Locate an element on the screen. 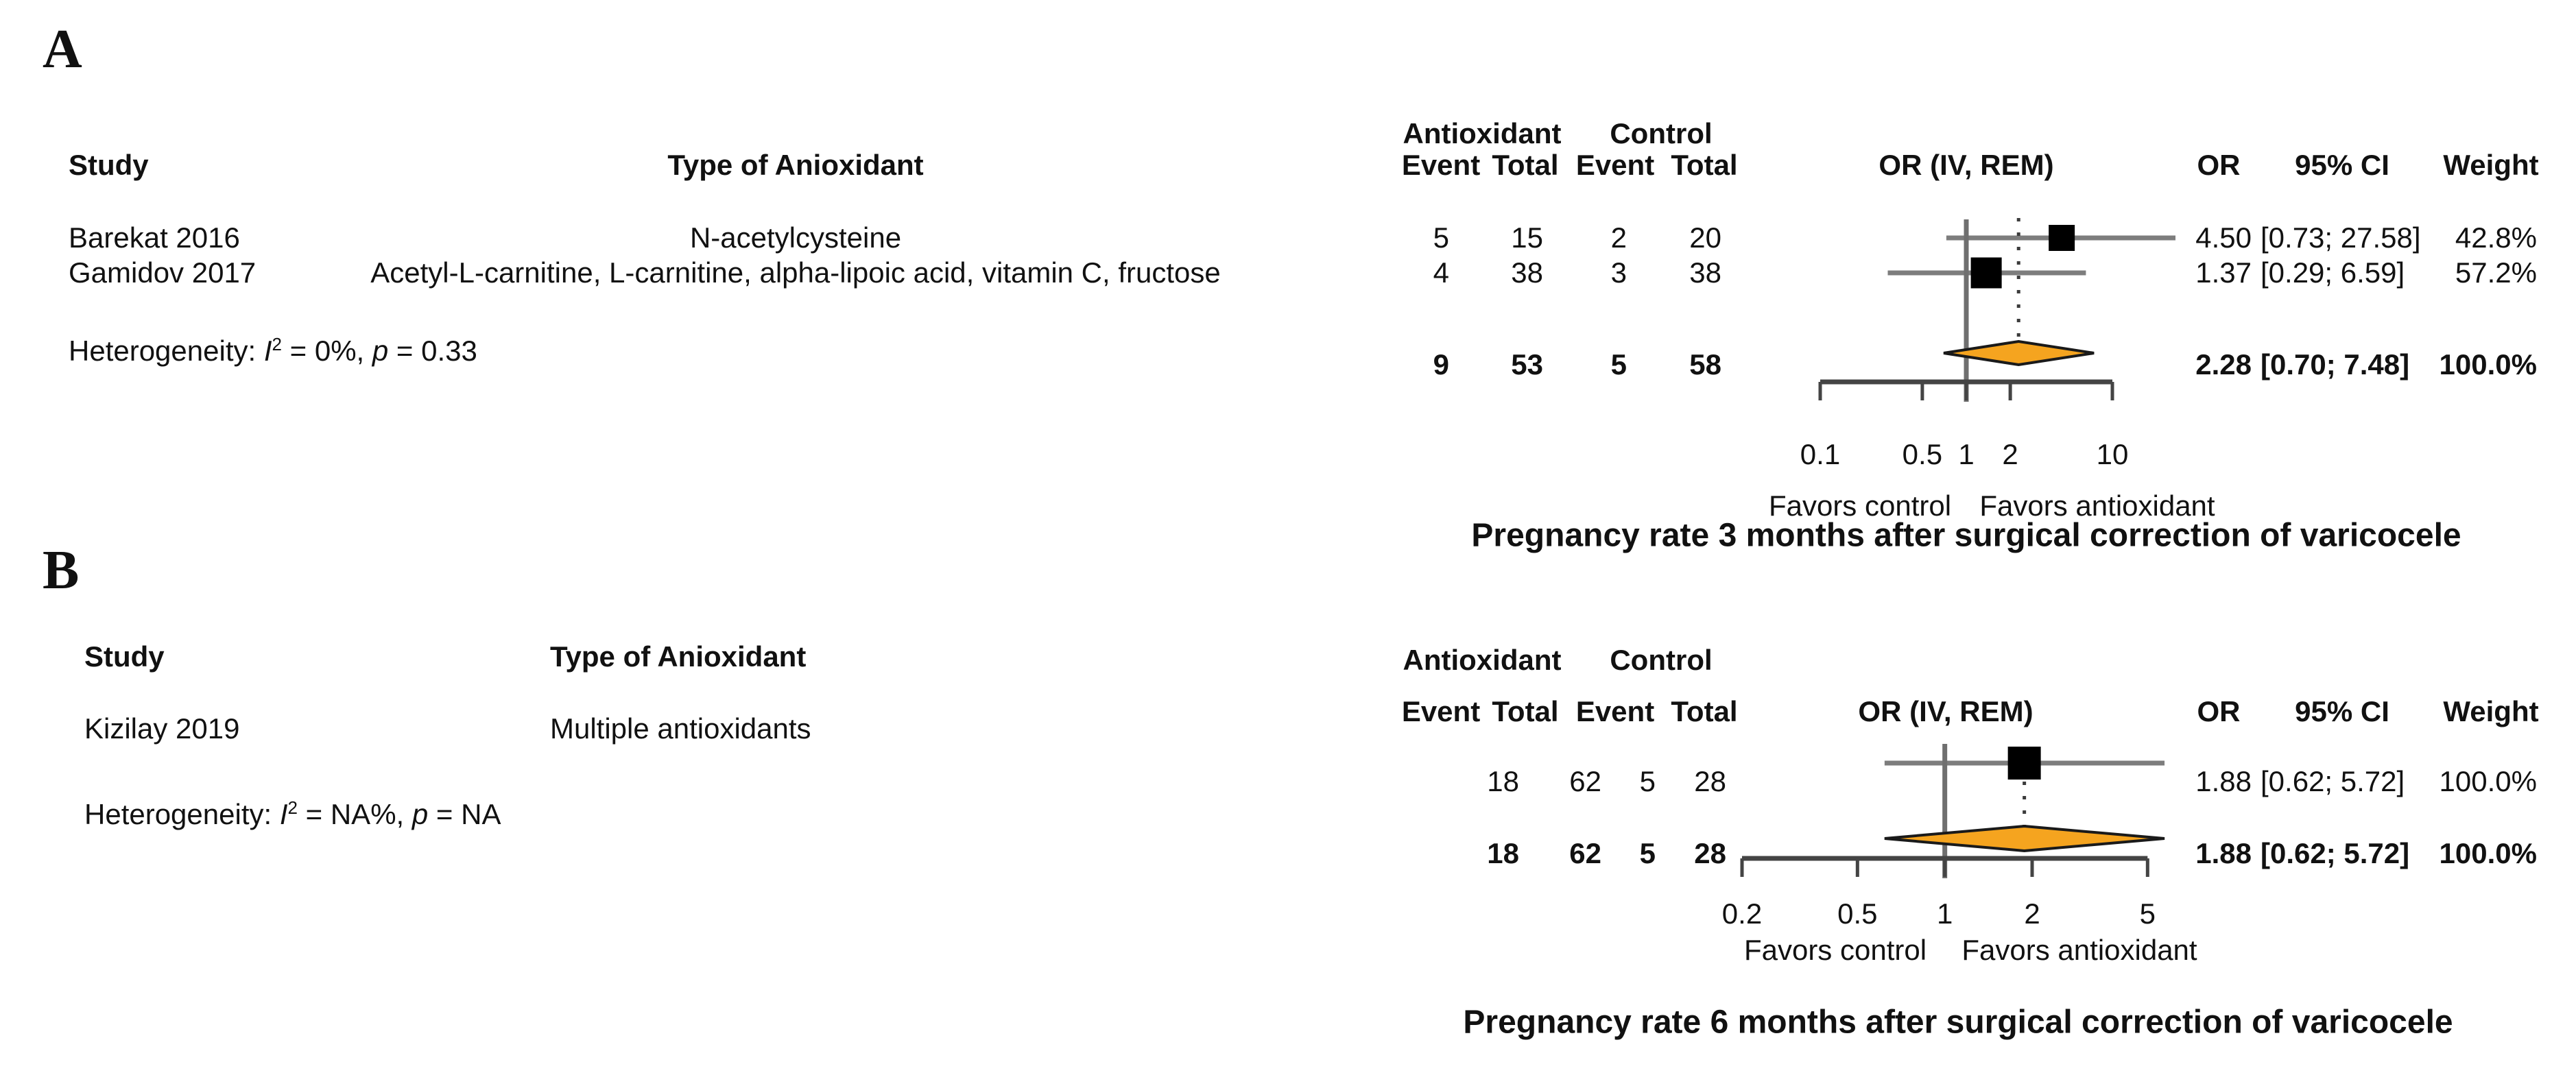 The width and height of the screenshot is (2576, 1086). heterogeneity-text-part: I is located at coordinates (267, 350).